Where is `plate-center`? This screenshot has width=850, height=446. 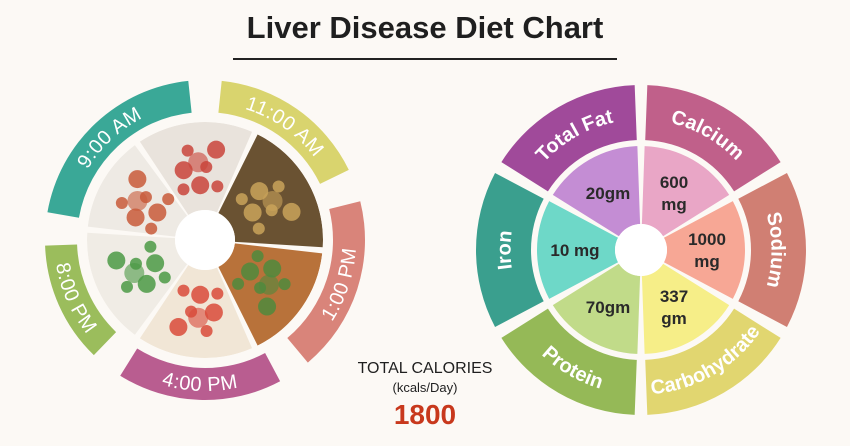 plate-center is located at coordinates (205, 240).